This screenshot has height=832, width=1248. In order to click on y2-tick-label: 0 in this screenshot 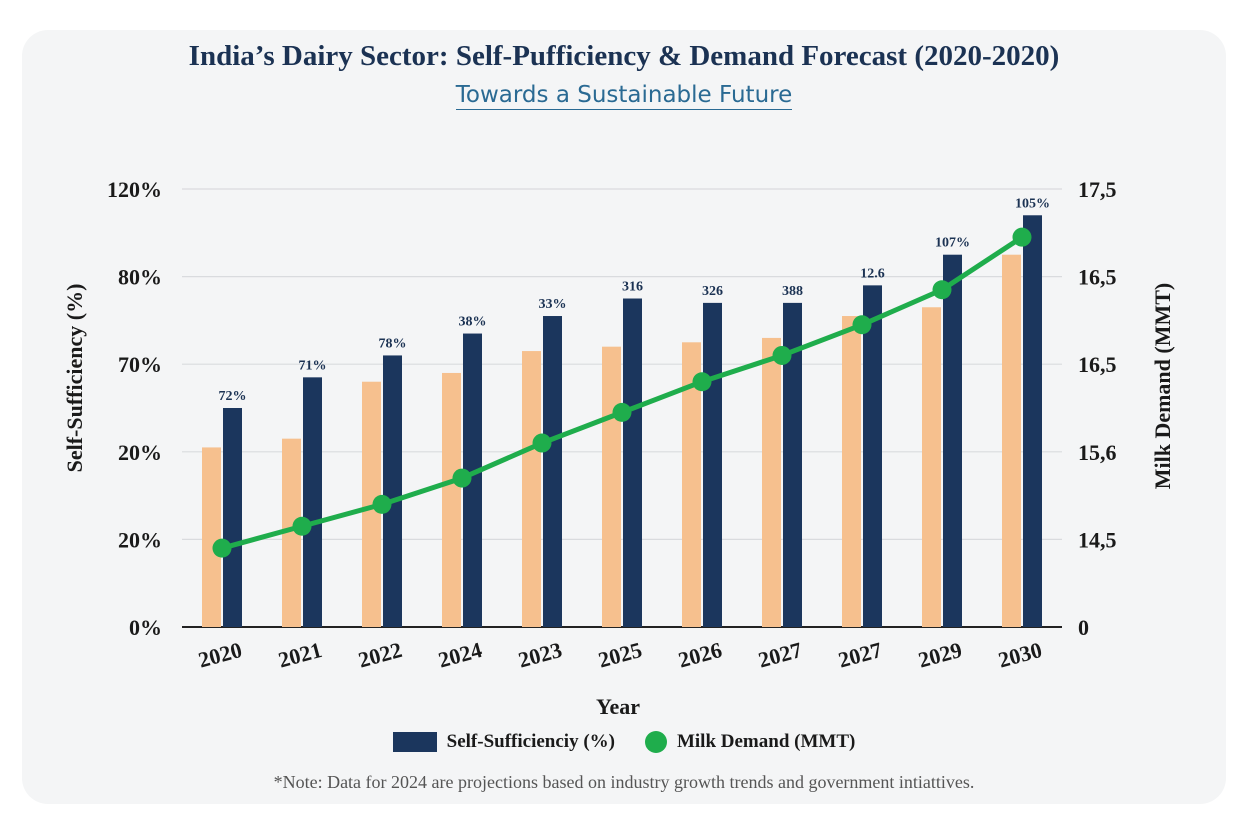, I will do `click(1083, 627)`.